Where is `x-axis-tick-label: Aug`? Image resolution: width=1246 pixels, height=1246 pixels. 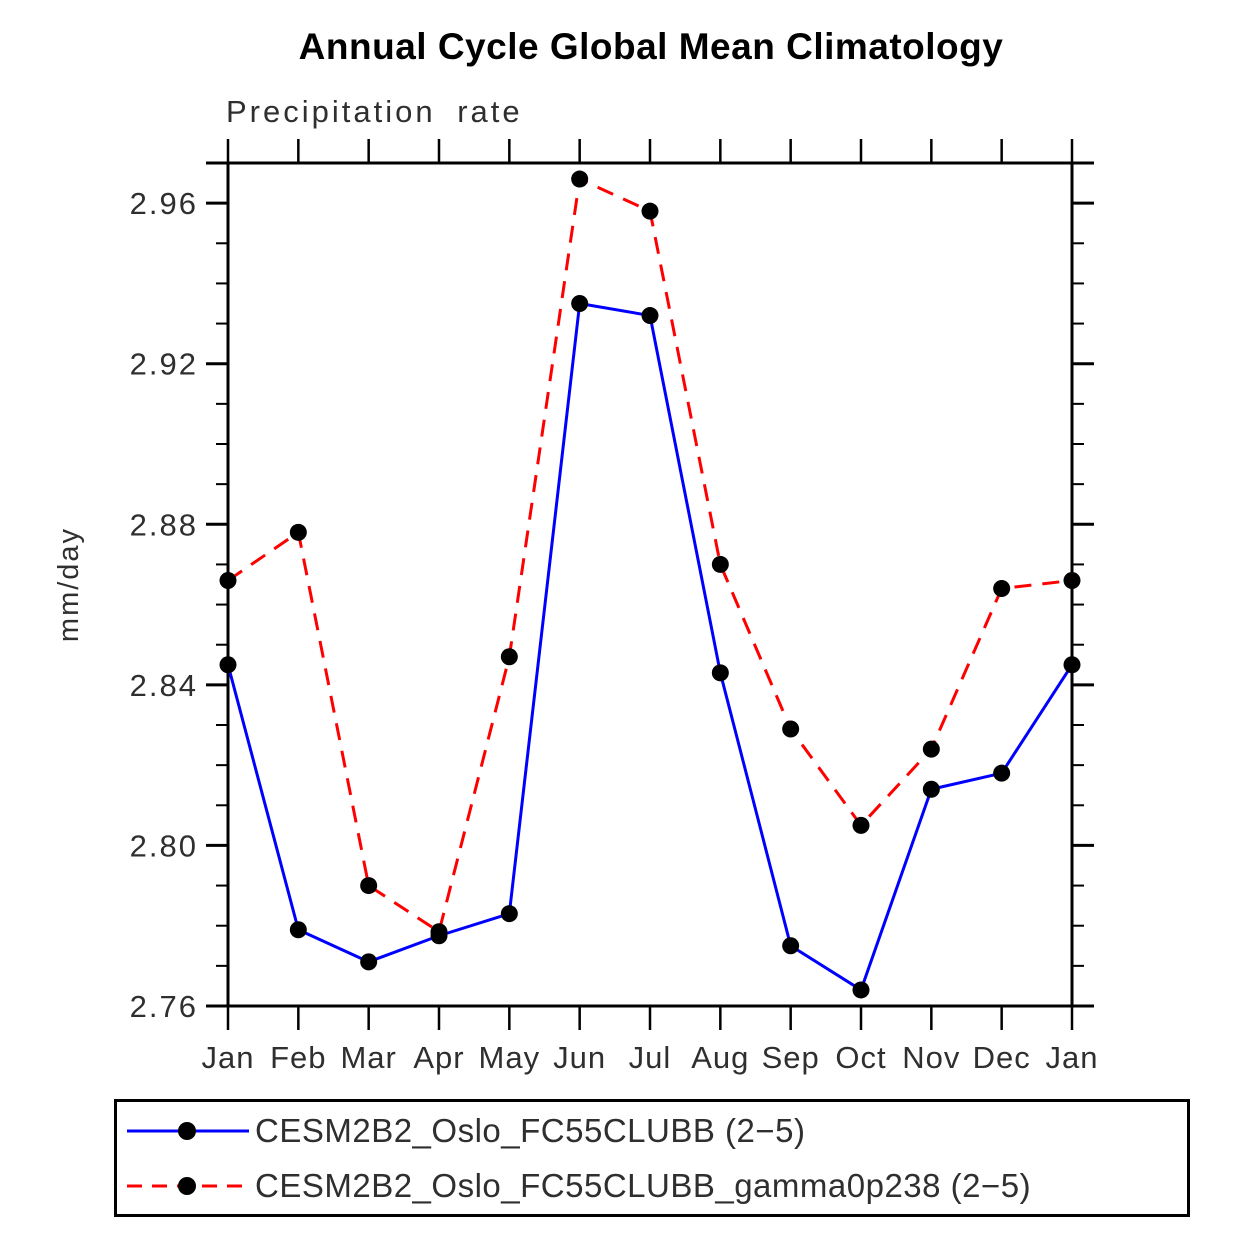 x-axis-tick-label: Aug is located at coordinates (720, 1057).